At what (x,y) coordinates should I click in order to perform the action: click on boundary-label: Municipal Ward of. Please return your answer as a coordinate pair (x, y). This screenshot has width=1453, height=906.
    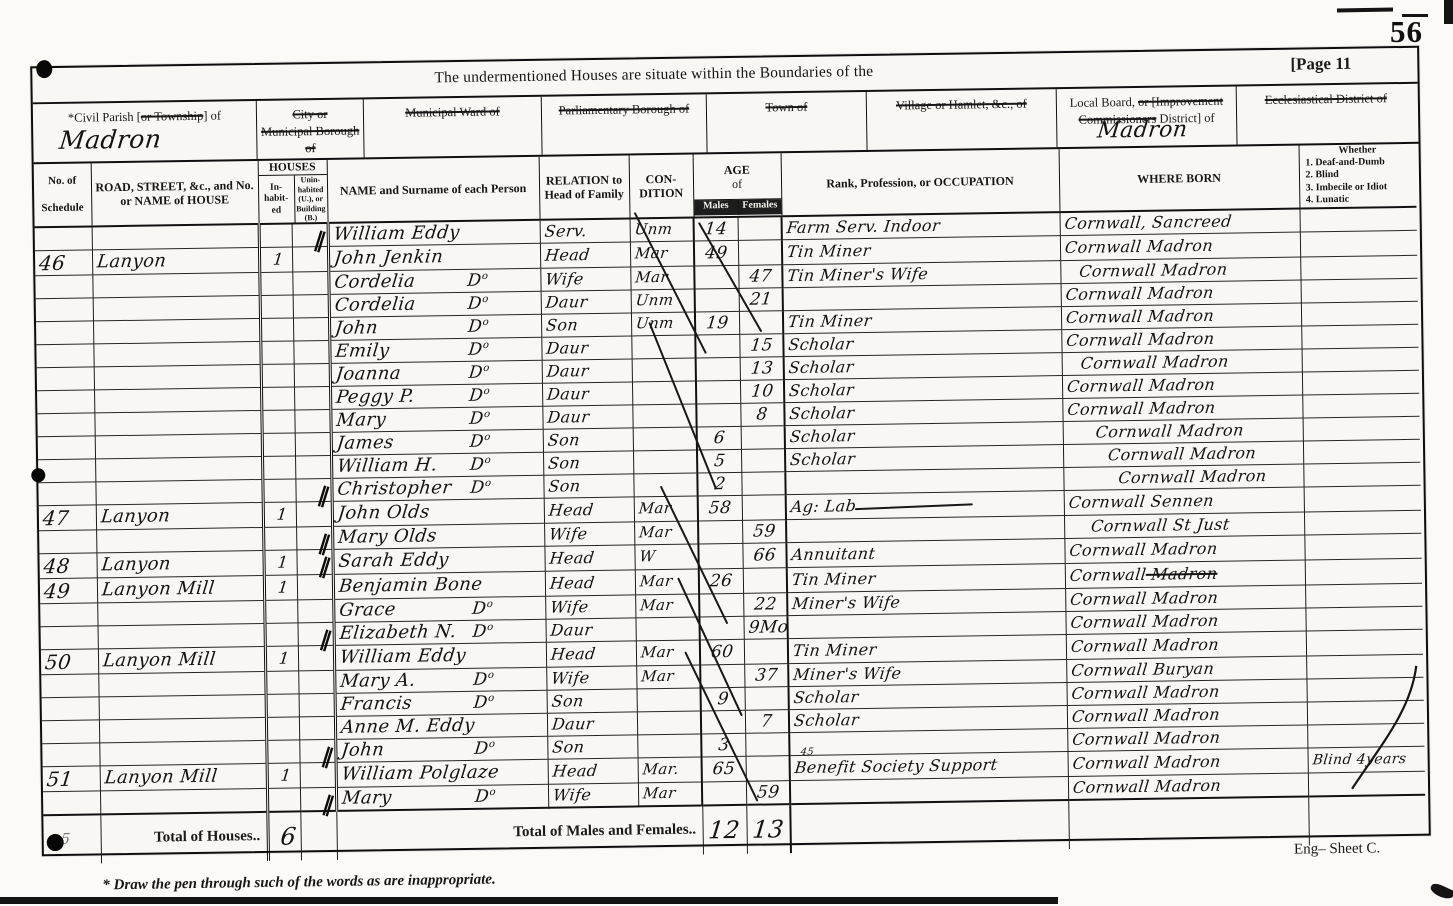
    Looking at the image, I should click on (452, 112).